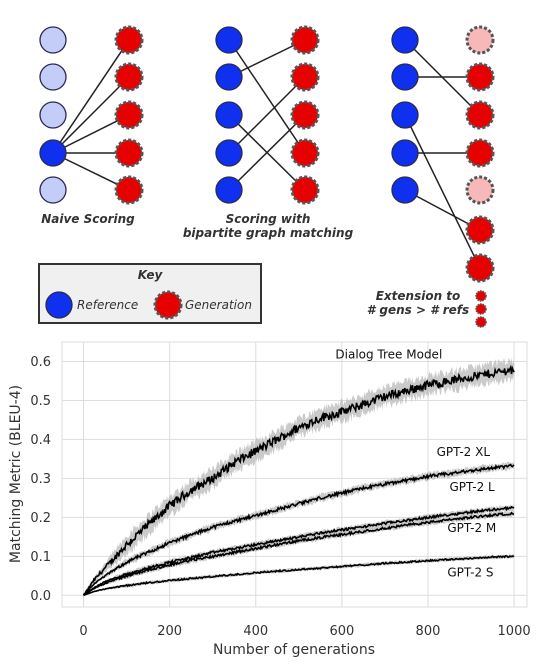  What do you see at coordinates (388, 354) in the screenshot?
I see `series-label: Dialog Tree Model` at bounding box center [388, 354].